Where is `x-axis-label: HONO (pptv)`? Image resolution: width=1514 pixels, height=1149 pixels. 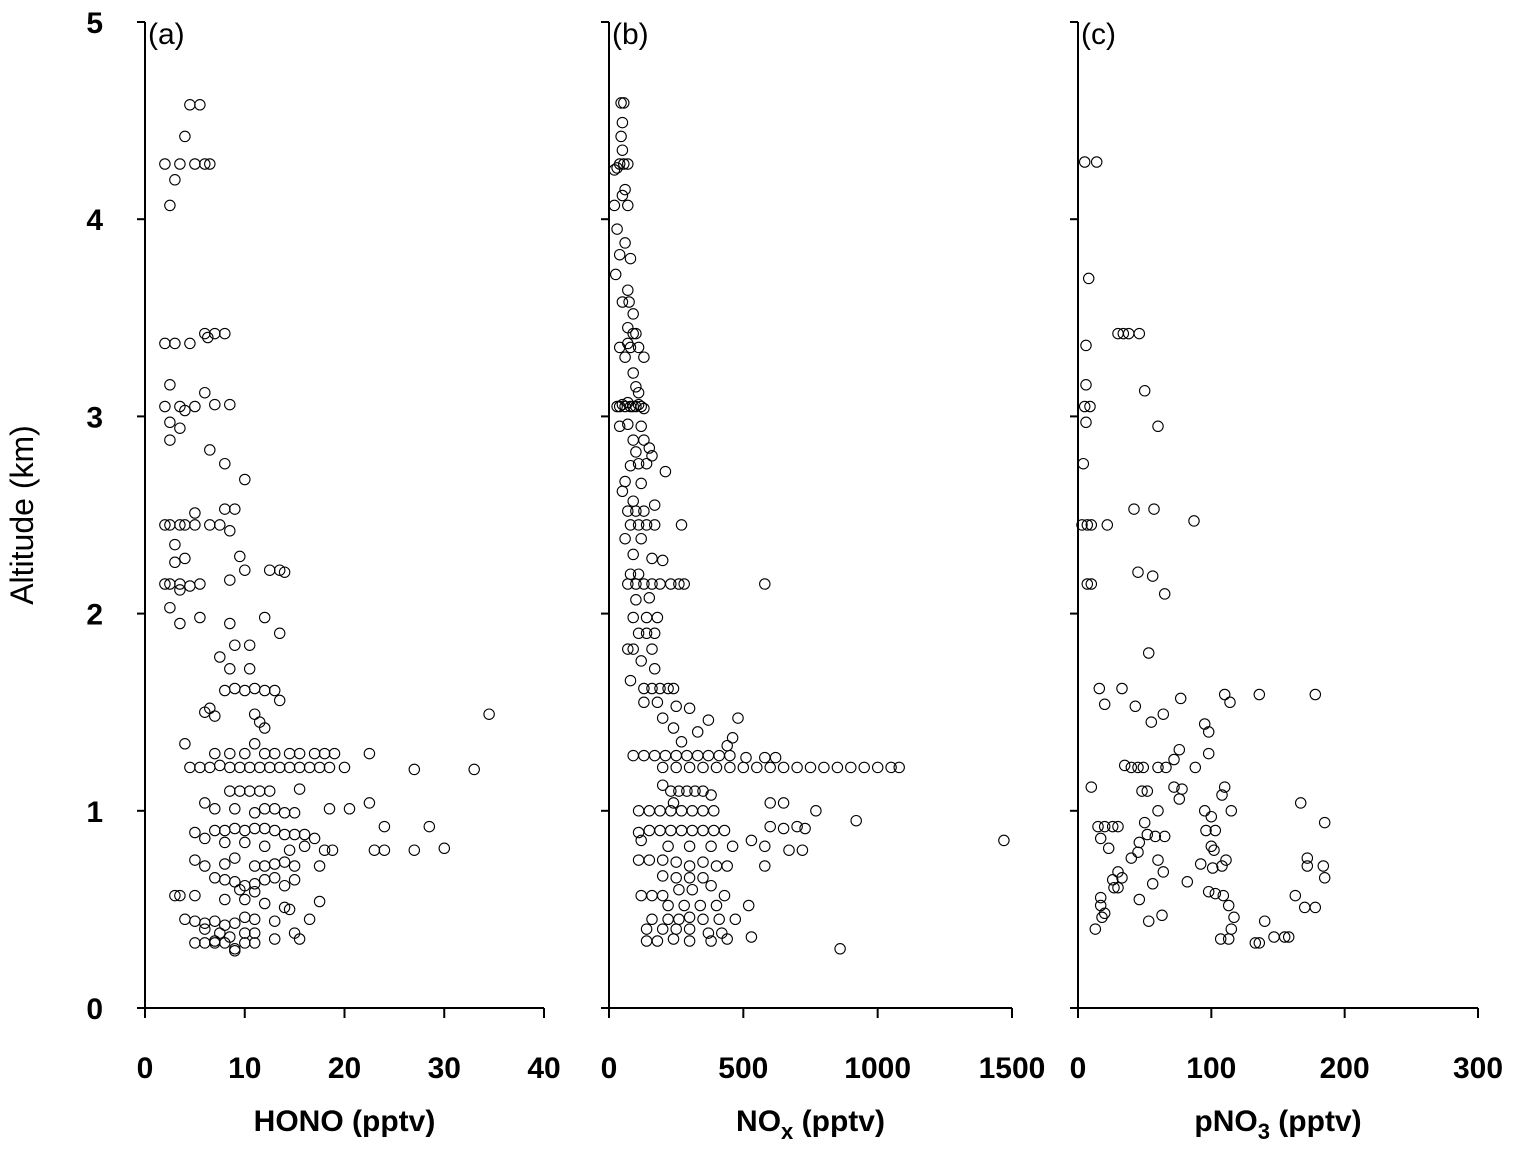
x-axis-label: HONO (pptv) is located at coordinates (345, 1121).